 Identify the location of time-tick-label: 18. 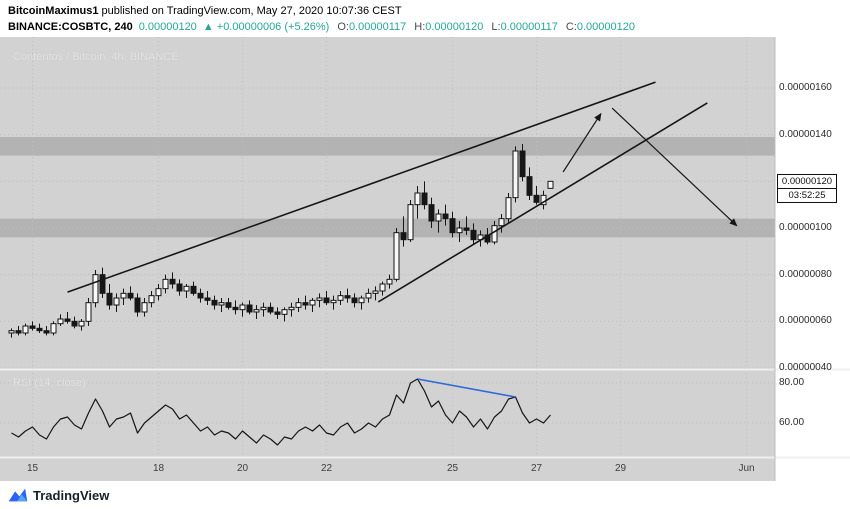
(158, 468).